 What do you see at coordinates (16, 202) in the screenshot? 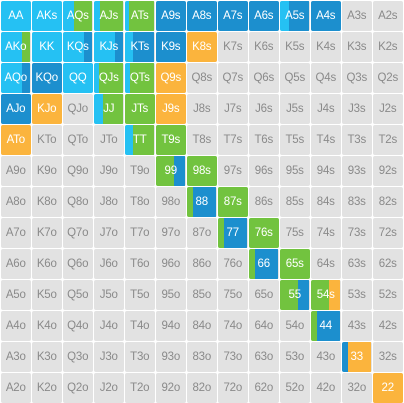
I see `hand-cell-A8o: A8o` at bounding box center [16, 202].